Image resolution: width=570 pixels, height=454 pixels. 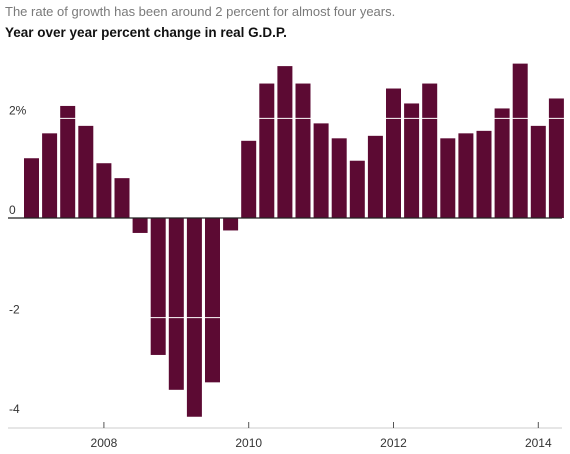 What do you see at coordinates (248, 443) in the screenshot?
I see `x-tick-label: 2010` at bounding box center [248, 443].